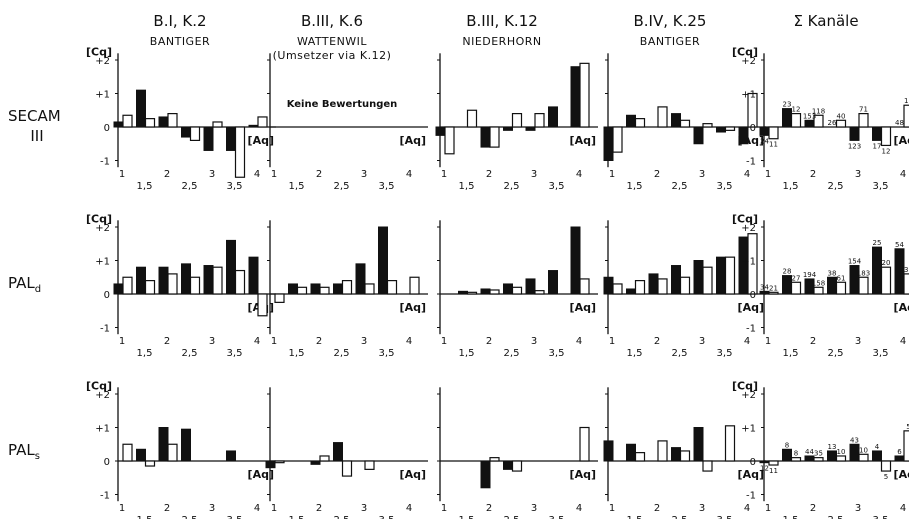 The image size is (909, 519). What do you see at coordinates (773, 145) in the screenshot?
I see `count-label: 11` at bounding box center [773, 145].